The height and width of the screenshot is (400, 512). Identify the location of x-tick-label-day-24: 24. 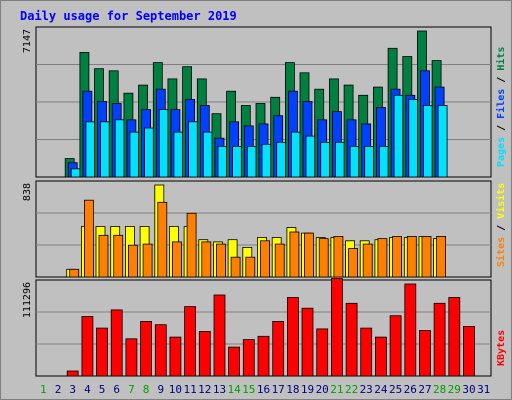
(381, 389).